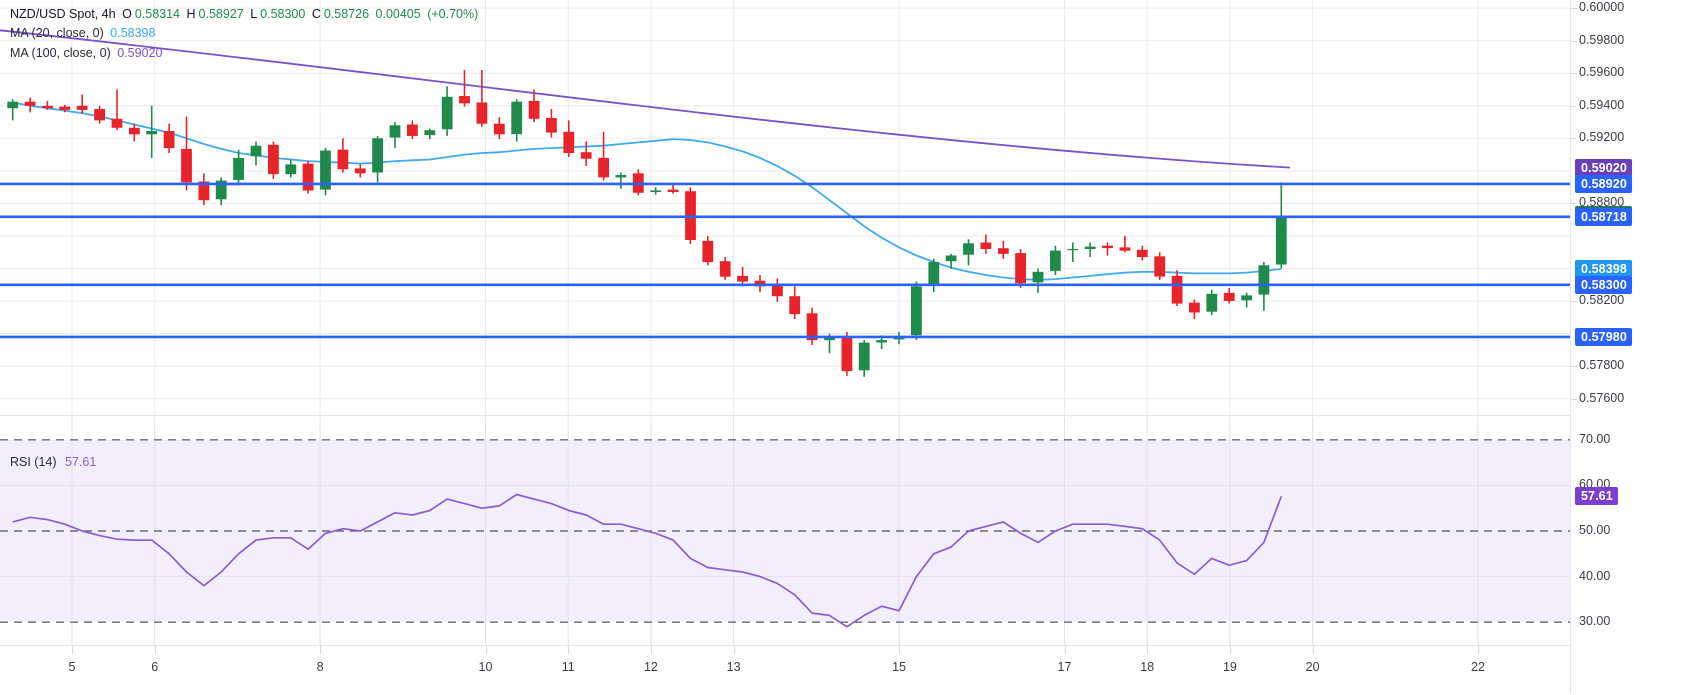 This screenshot has width=1690, height=695. What do you see at coordinates (1147, 667) in the screenshot?
I see `time-label-18: 18` at bounding box center [1147, 667].